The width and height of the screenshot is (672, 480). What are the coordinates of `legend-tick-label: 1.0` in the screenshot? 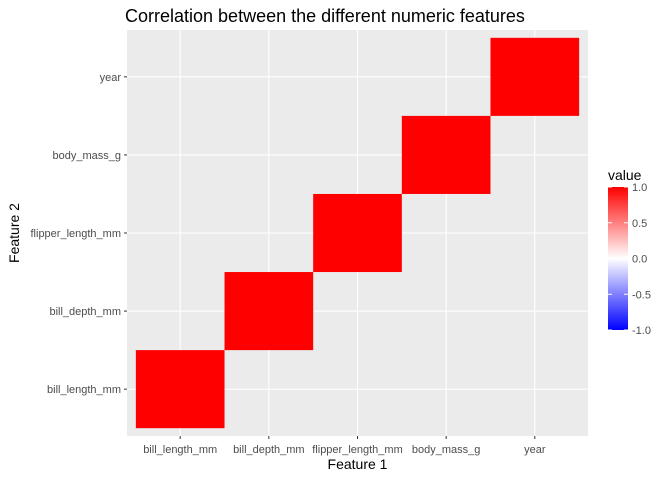 It's located at (639, 188).